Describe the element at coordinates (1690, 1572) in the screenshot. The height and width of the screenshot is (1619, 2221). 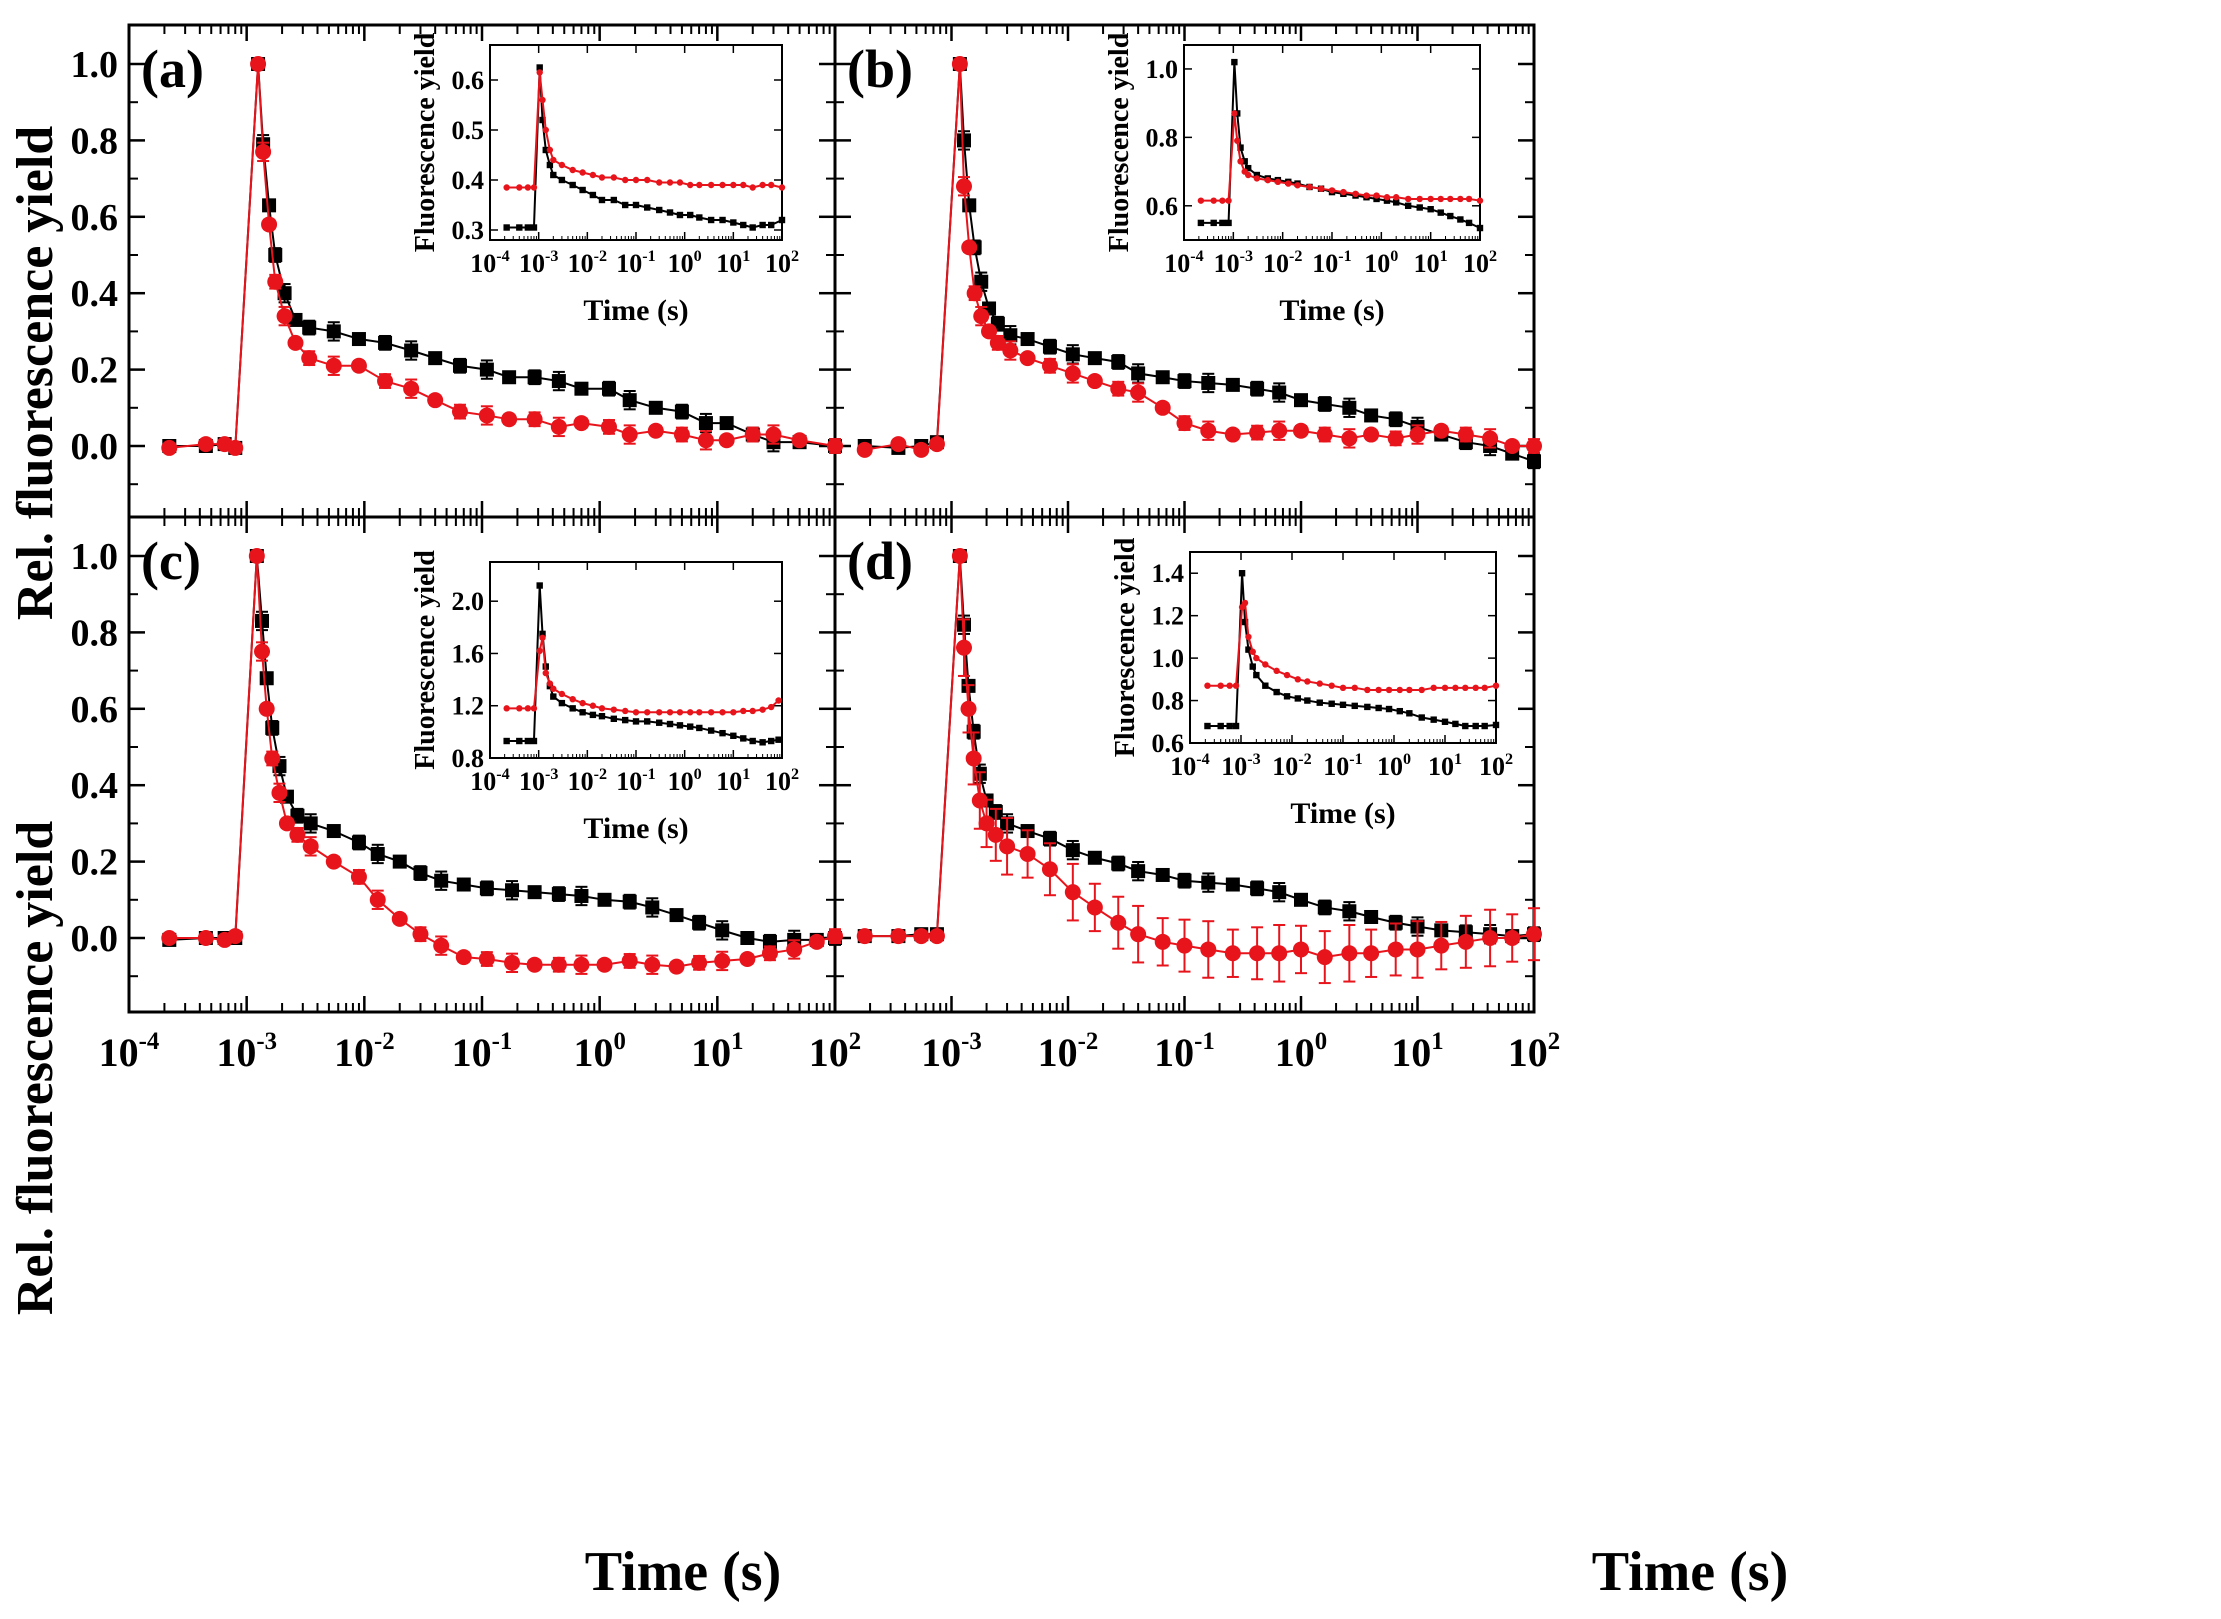
I see `x-axis-title-right: Time (s)` at that location.